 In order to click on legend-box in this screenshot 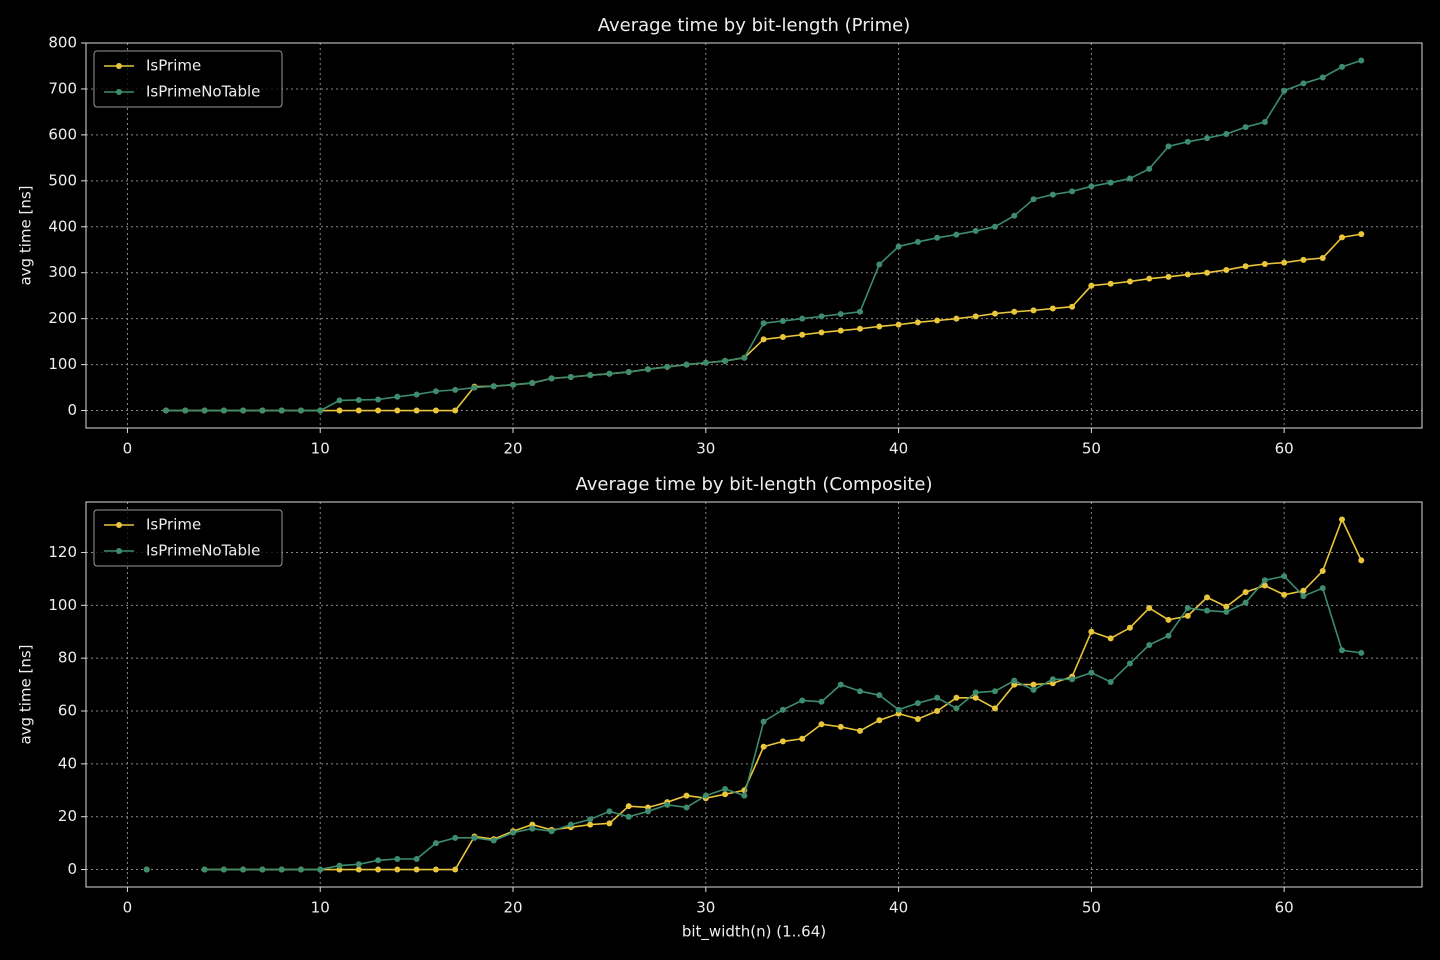, I will do `click(188, 79)`.